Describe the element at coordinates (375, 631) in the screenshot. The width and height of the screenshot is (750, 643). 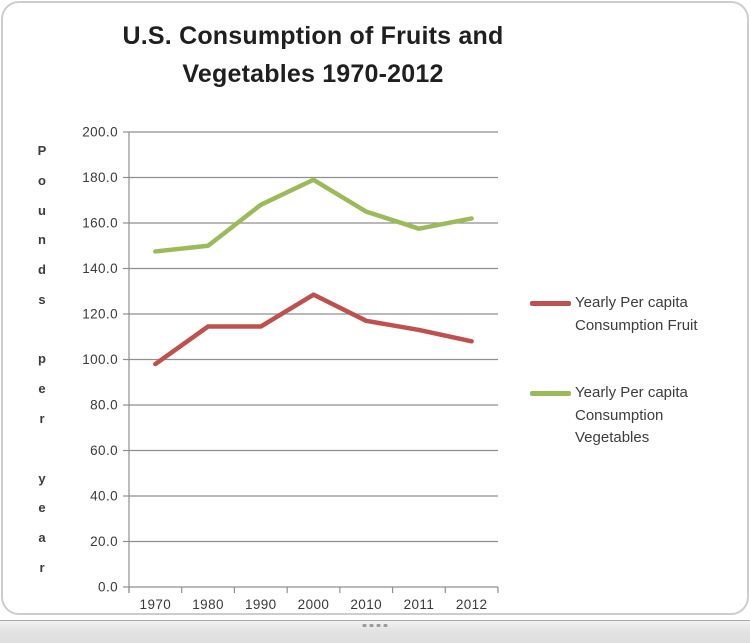
I see `horizontal-scrollbar` at that location.